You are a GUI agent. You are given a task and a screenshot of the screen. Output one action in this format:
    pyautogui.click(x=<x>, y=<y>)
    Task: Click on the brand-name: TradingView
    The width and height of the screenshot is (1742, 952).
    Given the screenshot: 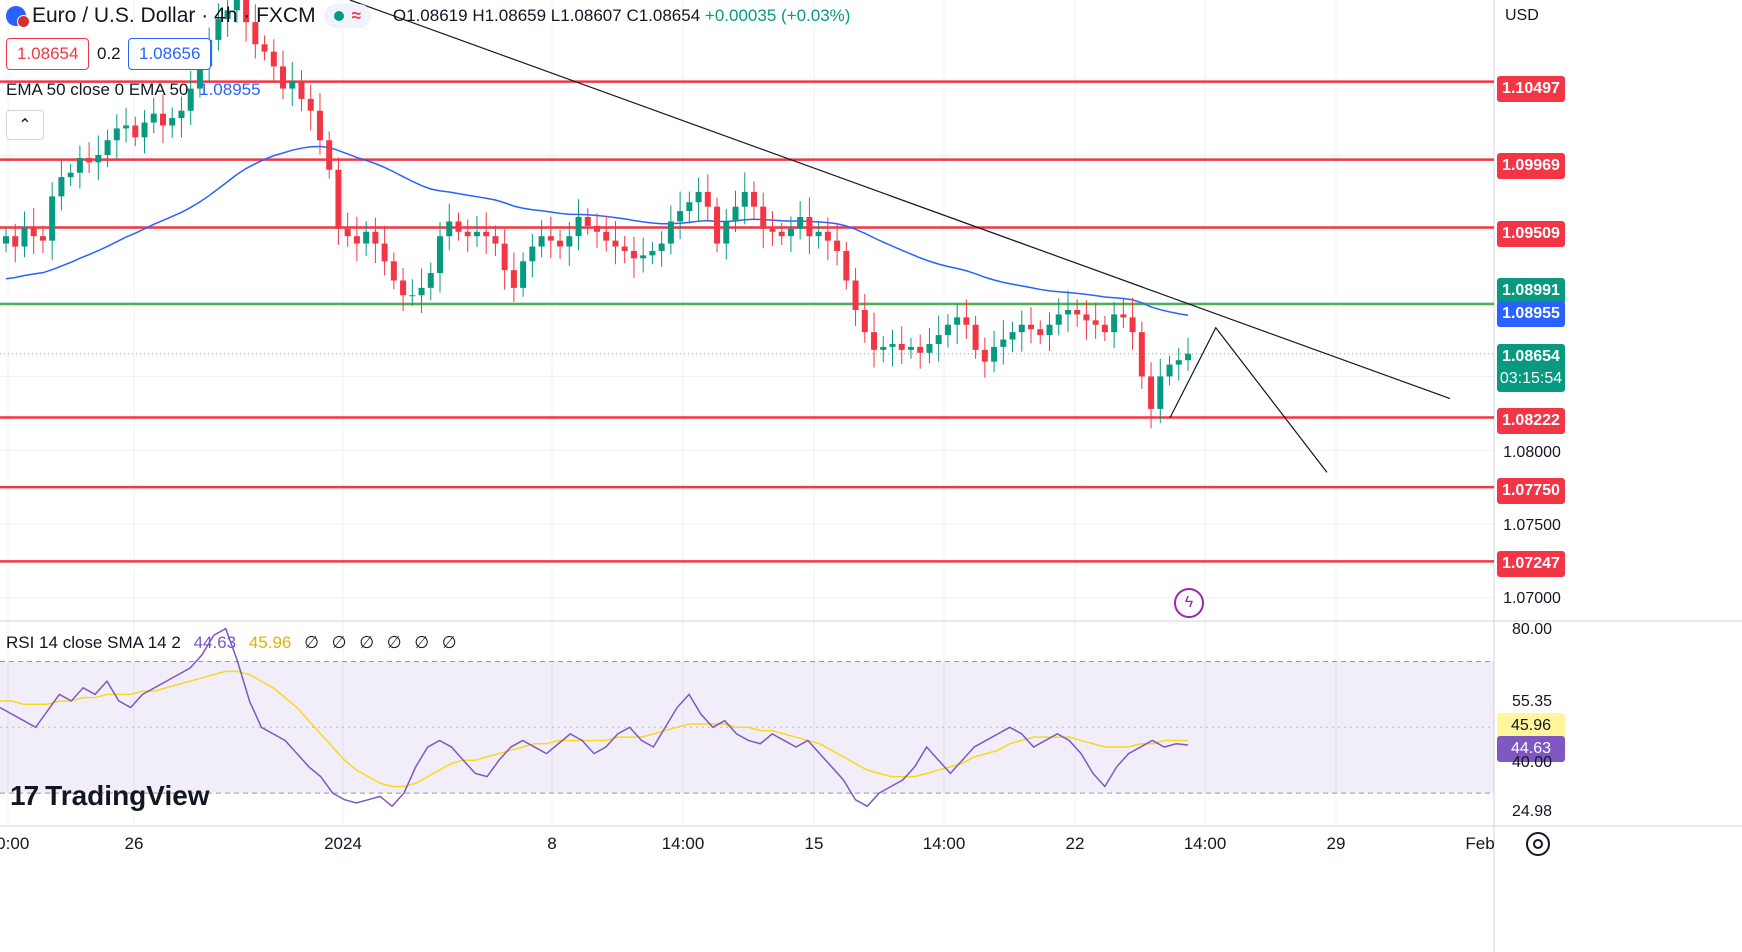 What is the action you would take?
    pyautogui.click(x=127, y=795)
    